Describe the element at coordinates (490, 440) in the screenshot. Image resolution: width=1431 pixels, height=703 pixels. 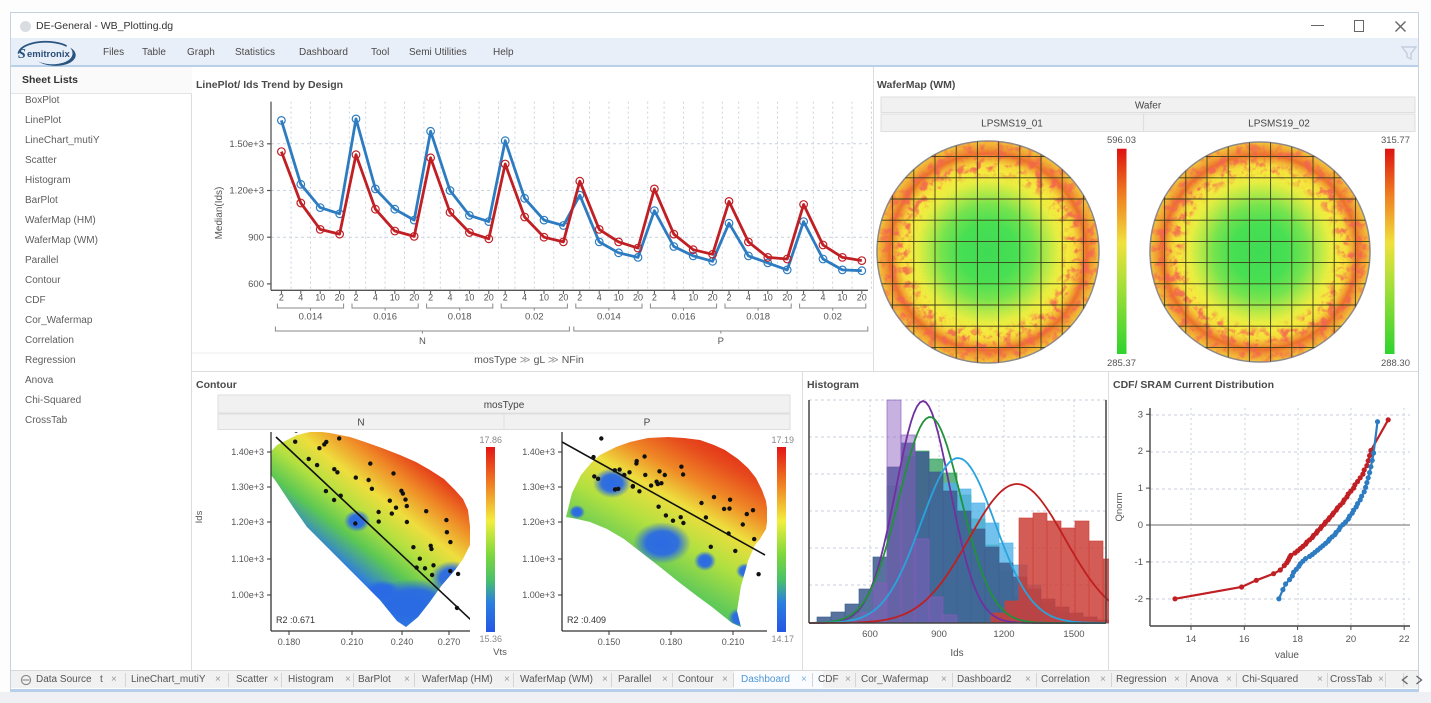
I see `svg-text: 17.86` at that location.